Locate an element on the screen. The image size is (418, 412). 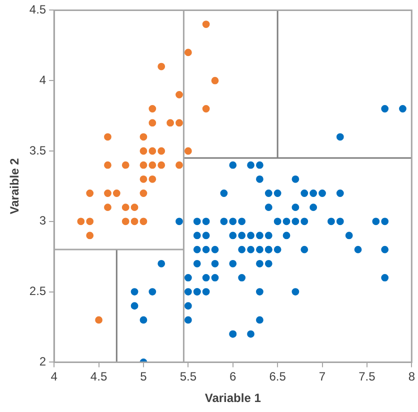
x-tick-label: 7.5 is located at coordinates (367, 377).